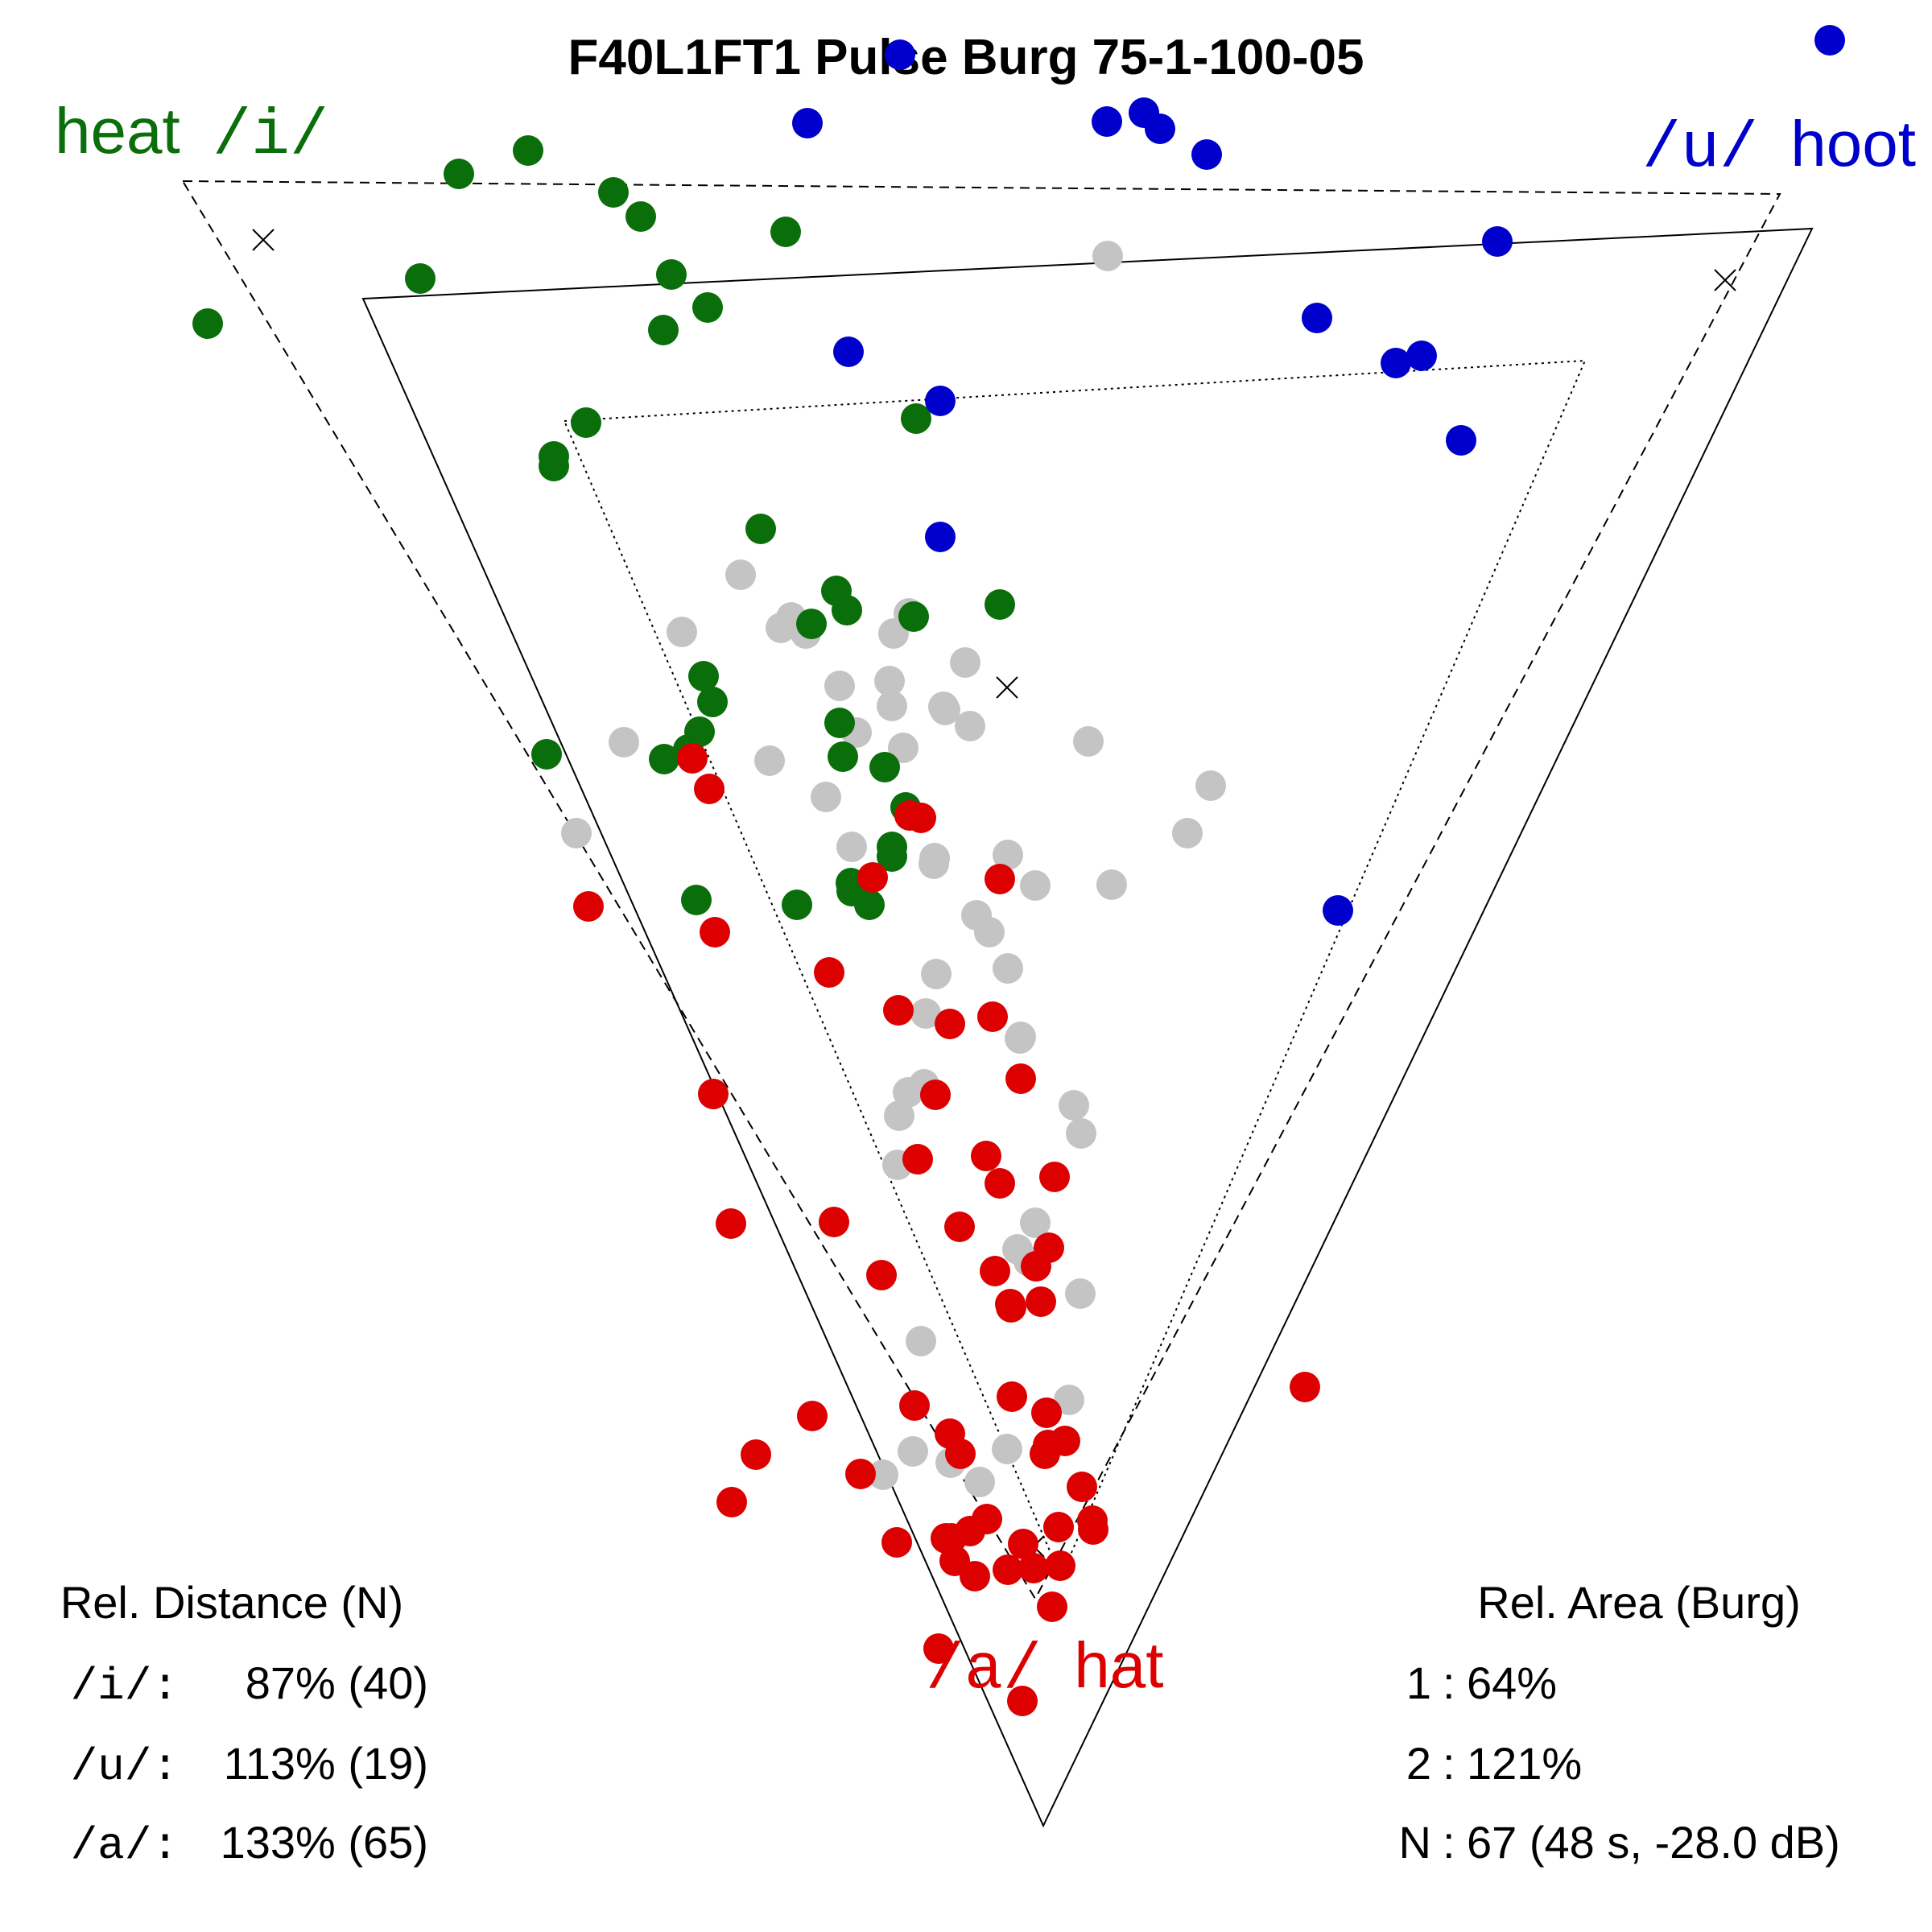 The image size is (1932, 1932). What do you see at coordinates (1639, 1602) in the screenshot?
I see `rel-area-heading: Rel. Area (Burg)` at bounding box center [1639, 1602].